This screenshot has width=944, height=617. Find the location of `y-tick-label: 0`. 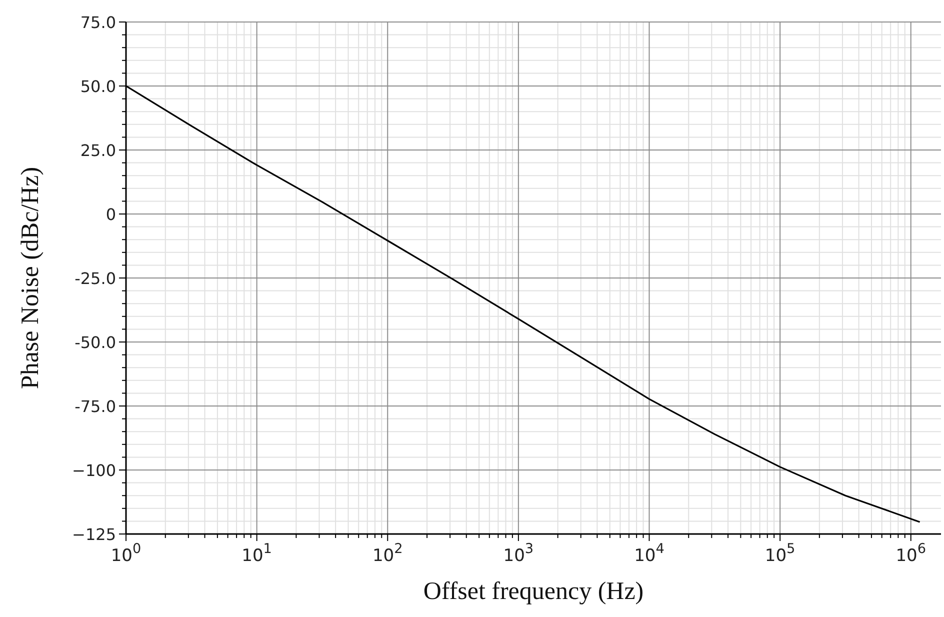

y-tick-label: 0 is located at coordinates (111, 214).